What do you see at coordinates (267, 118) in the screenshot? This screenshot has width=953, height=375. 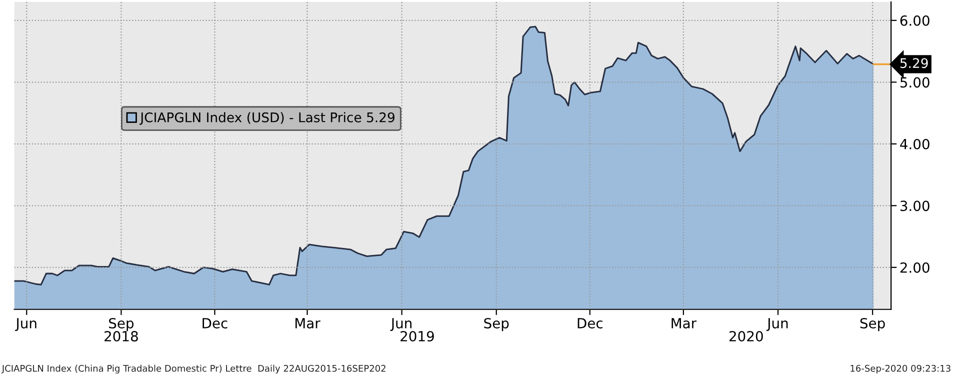 I see `legend-label: JCIAPGLN Index (USD) - Last Price 5.29` at bounding box center [267, 118].